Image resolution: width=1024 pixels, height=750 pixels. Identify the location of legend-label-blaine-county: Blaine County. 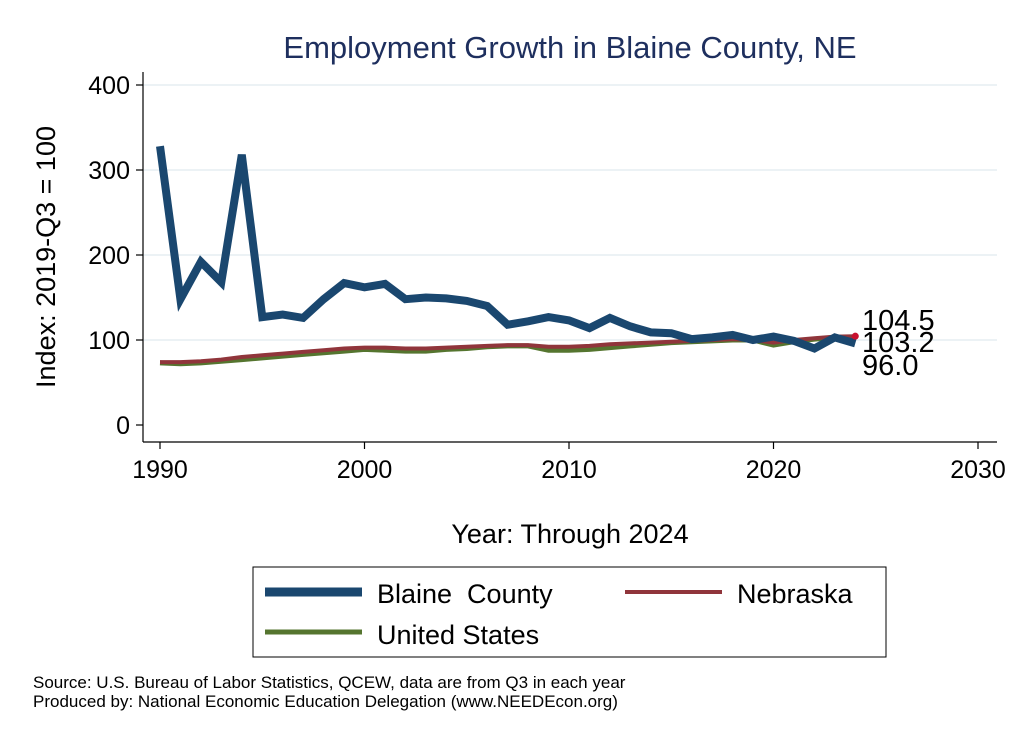
(465, 594).